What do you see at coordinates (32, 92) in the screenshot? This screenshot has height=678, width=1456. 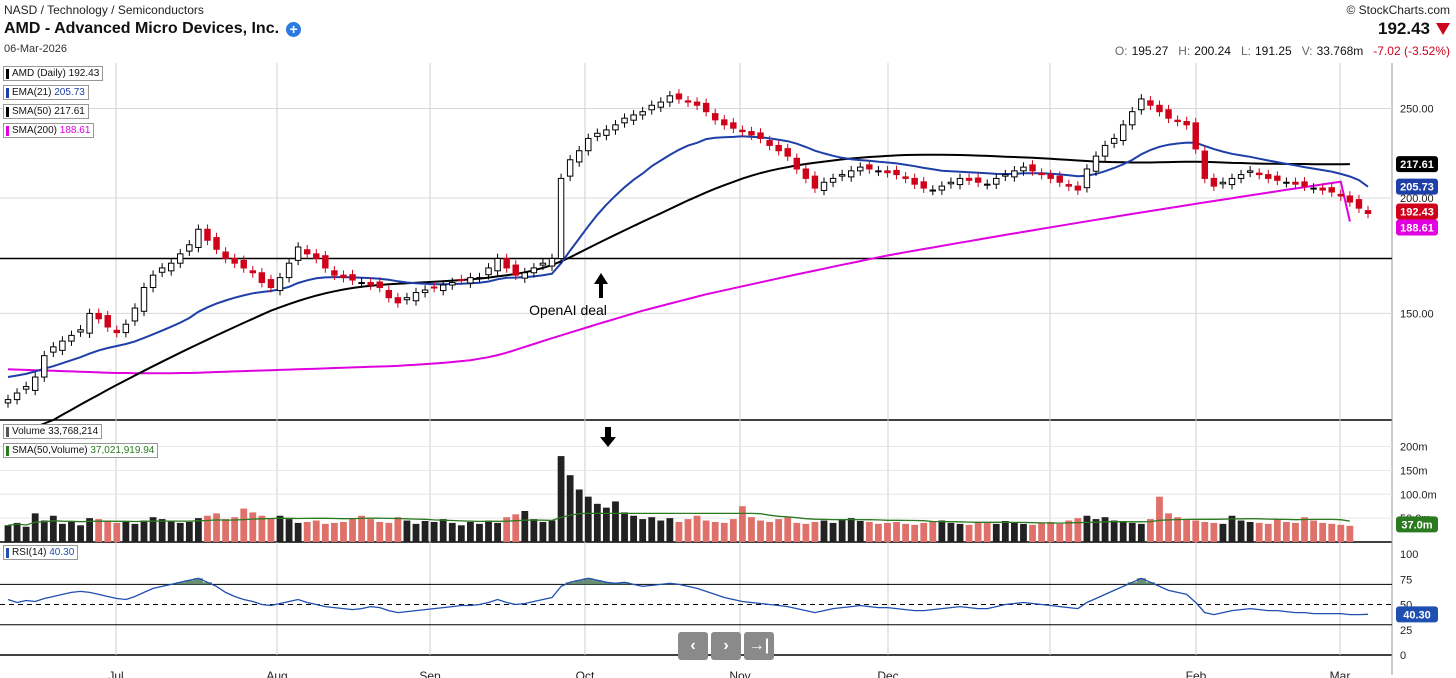 I see `legend-ema-label: EMA(21)` at bounding box center [32, 92].